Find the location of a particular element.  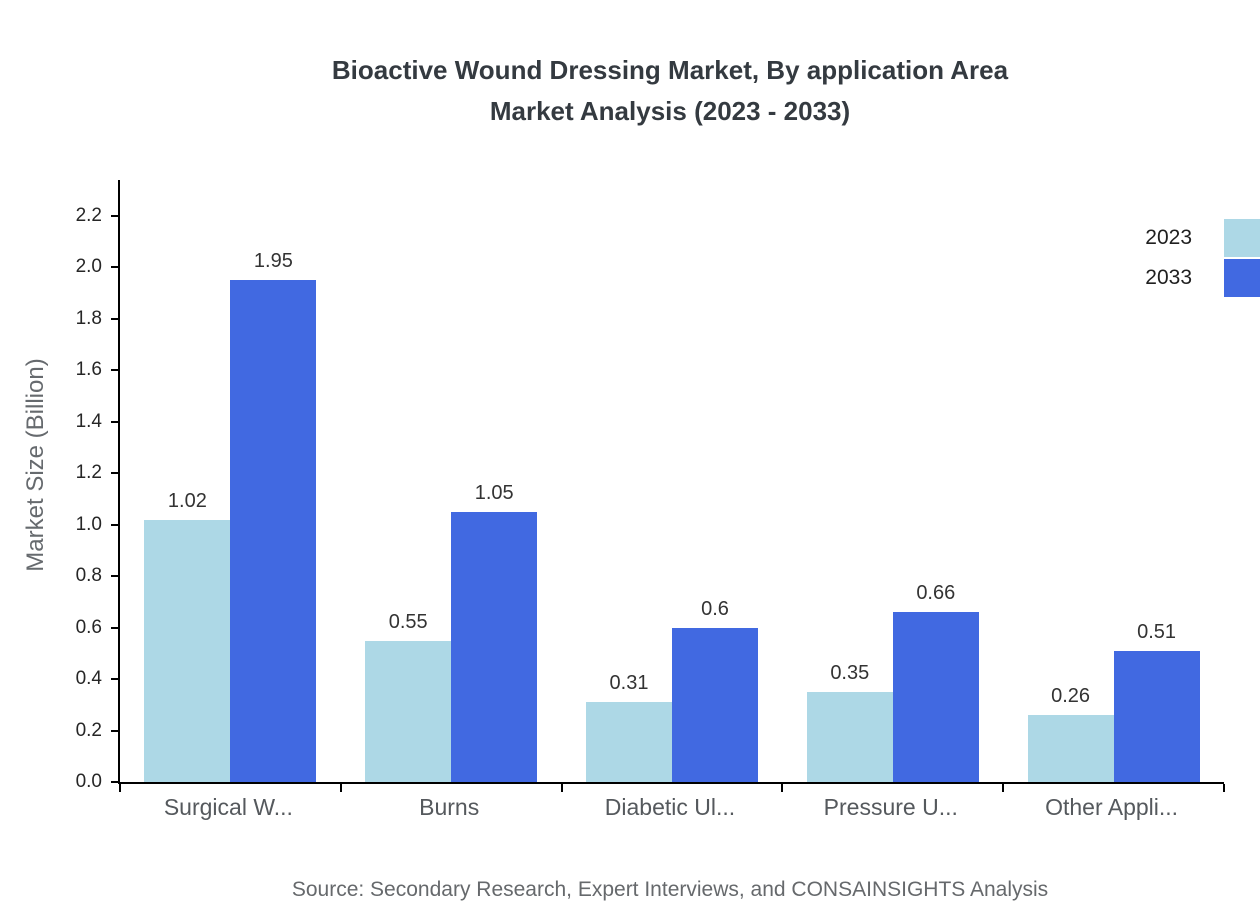

bar-2023: 0.31 is located at coordinates (628, 727).